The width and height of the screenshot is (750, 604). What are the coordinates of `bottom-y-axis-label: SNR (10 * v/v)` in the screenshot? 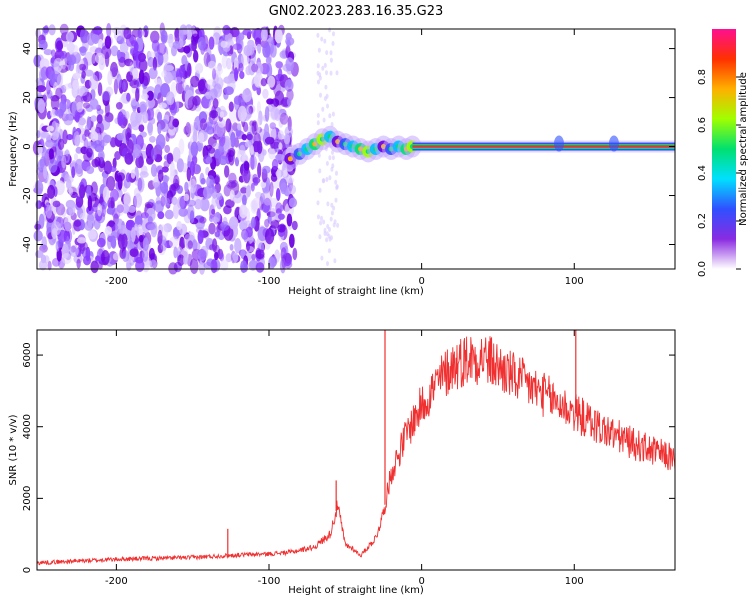 It's located at (13, 449).